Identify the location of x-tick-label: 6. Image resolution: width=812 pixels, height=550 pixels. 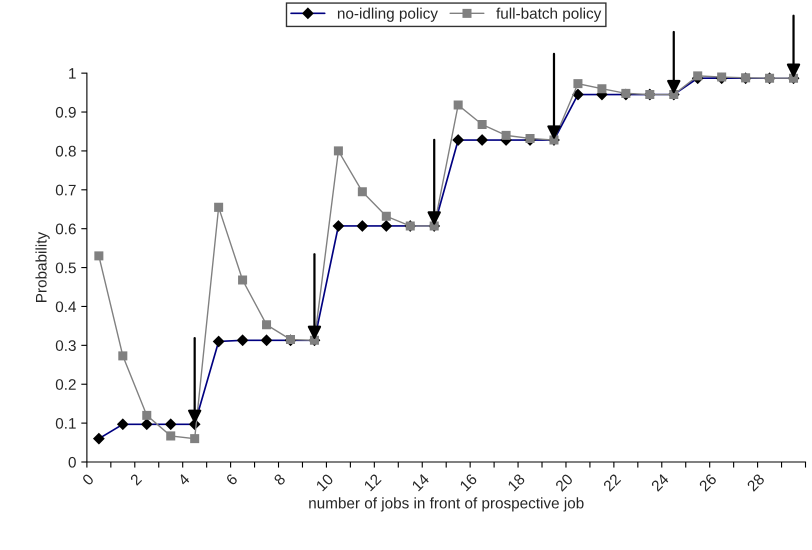
(231, 479).